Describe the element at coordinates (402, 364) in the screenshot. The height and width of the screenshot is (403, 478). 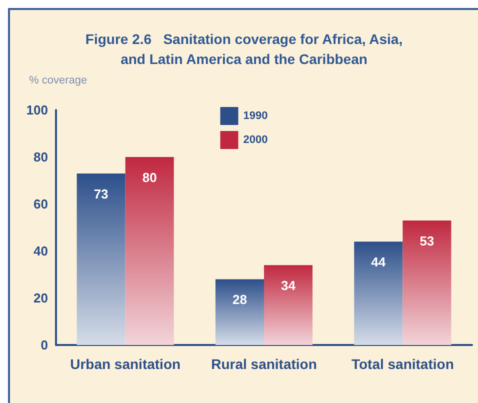
I see `x-tick-label: Total sanitation` at that location.